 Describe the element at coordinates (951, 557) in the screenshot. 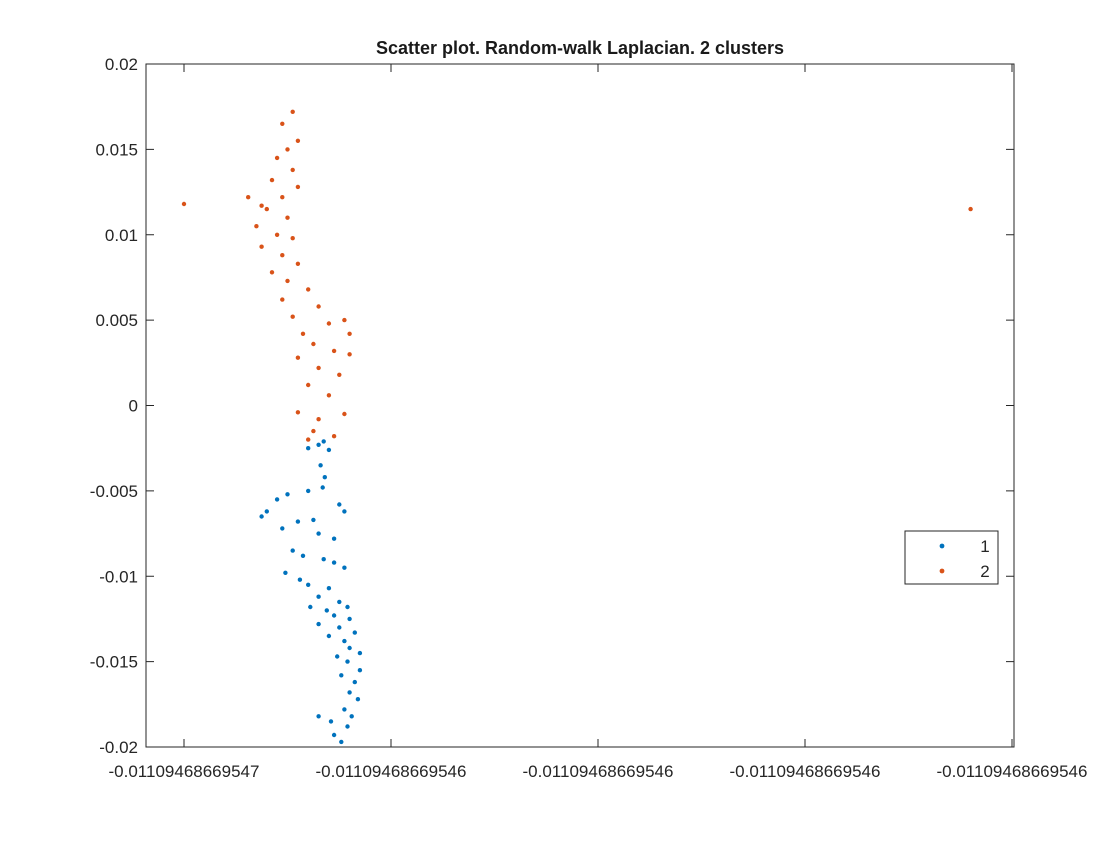

I see `legend: 12` at that location.